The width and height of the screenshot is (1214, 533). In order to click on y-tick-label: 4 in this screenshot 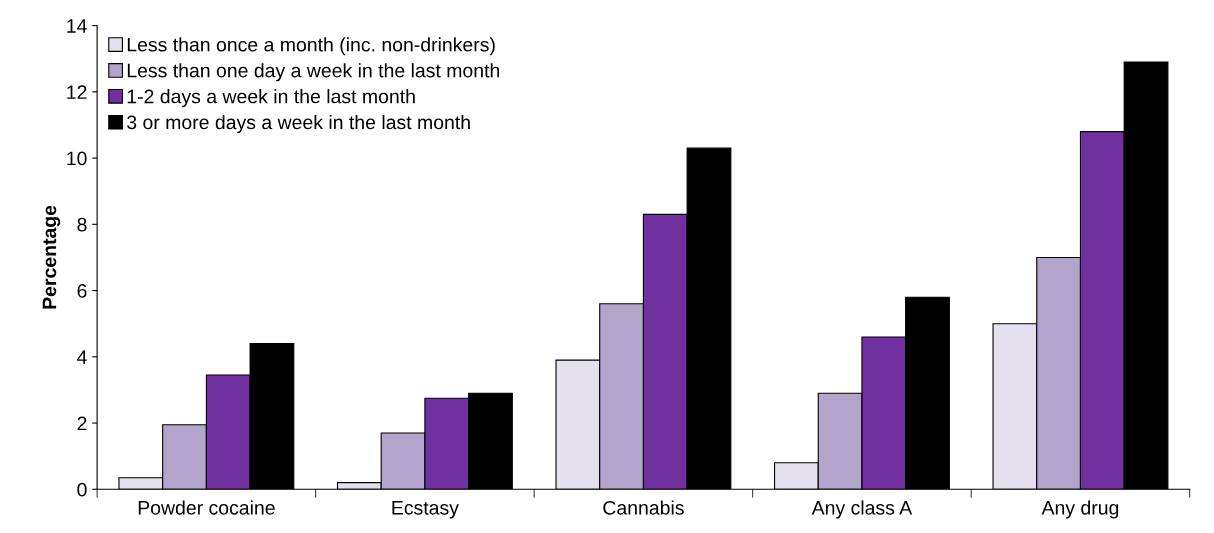, I will do `click(82, 357)`.